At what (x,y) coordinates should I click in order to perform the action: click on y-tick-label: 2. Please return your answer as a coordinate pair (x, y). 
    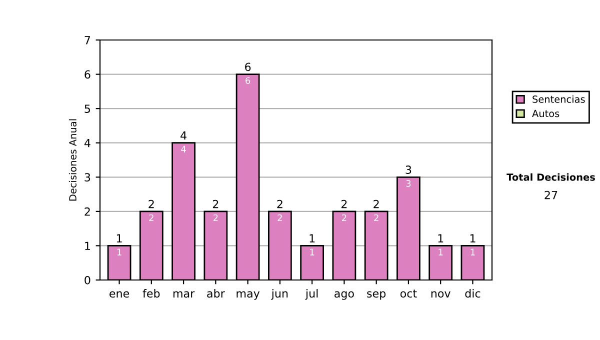
    Looking at the image, I should click on (87, 211).